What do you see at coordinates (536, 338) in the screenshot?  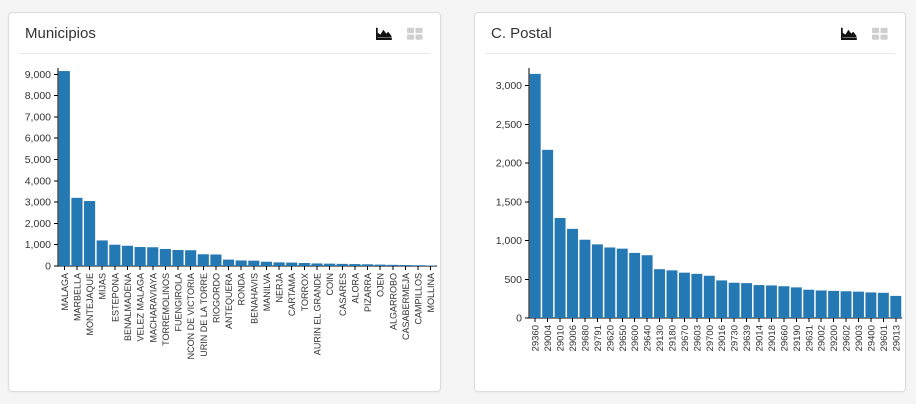 I see `svg-text: 29360` at bounding box center [536, 338].